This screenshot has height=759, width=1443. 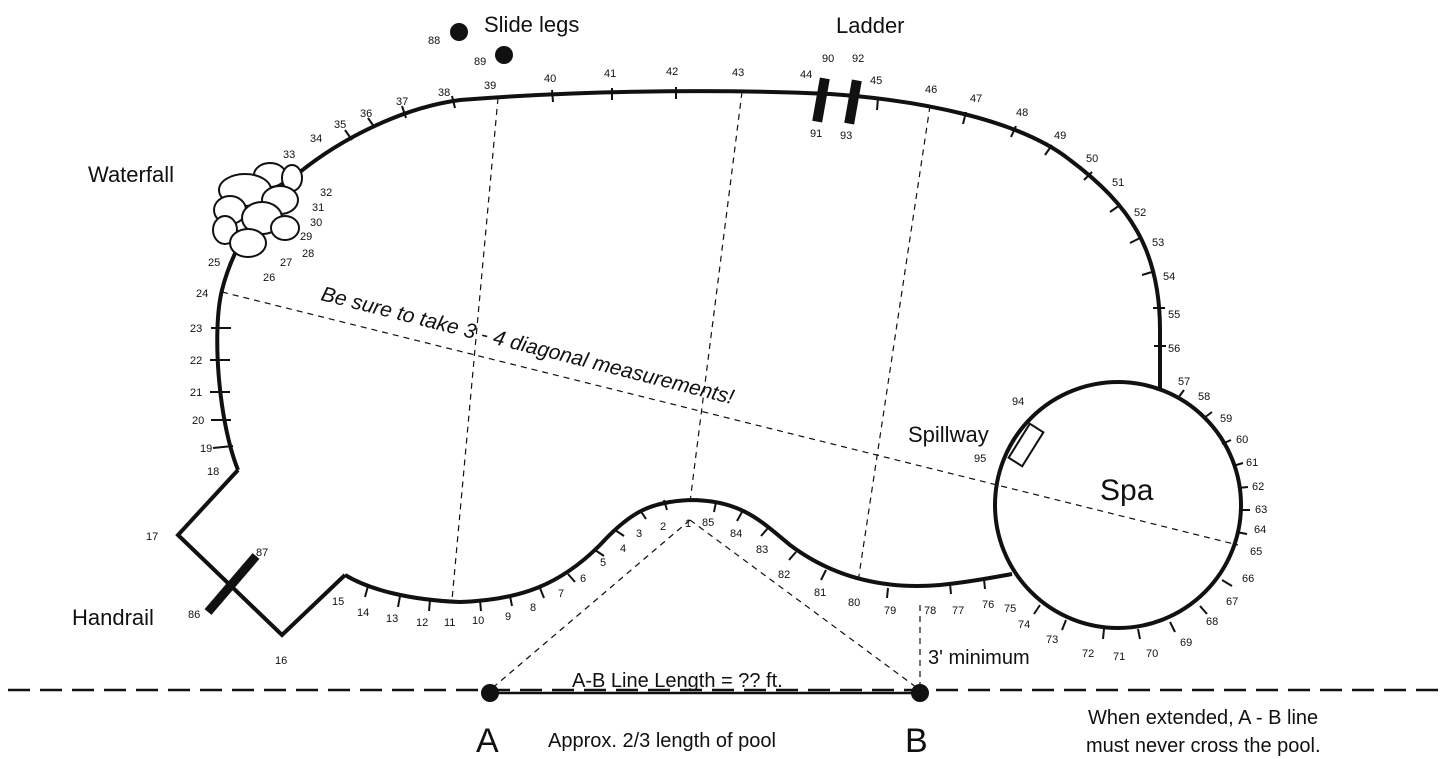 I want to click on point-9: 9, so click(x=508, y=617).